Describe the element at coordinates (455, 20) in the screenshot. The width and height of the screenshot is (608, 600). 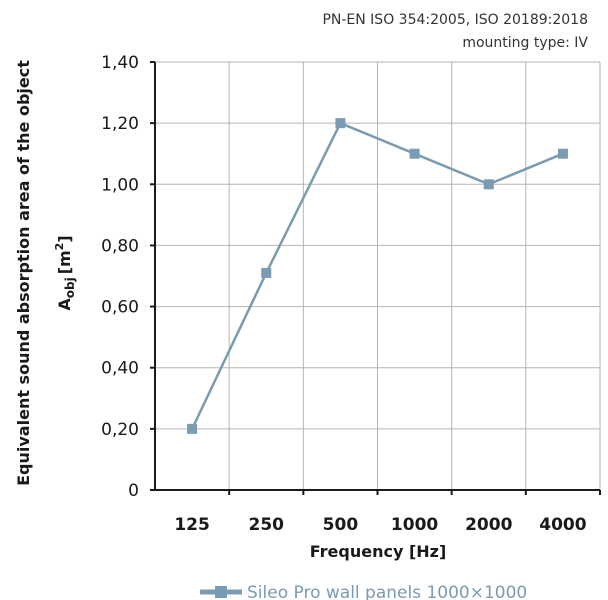
I see `standard-note: PN-EN ISO 354:2005, ISO 20189:2018` at that location.